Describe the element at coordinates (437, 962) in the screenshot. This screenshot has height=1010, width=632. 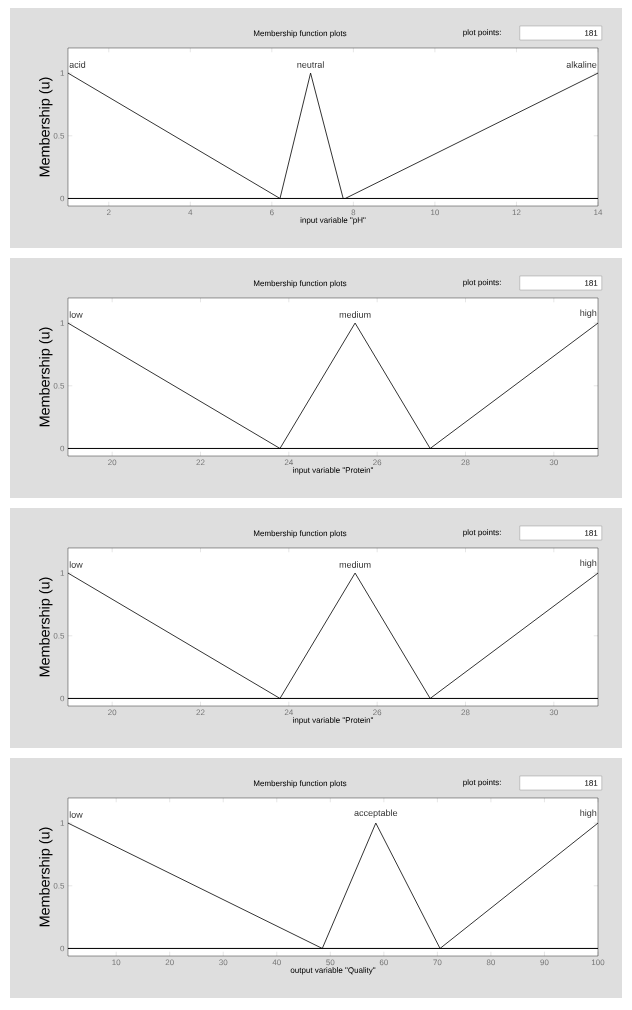
I see `x-tick-label: 70` at that location.